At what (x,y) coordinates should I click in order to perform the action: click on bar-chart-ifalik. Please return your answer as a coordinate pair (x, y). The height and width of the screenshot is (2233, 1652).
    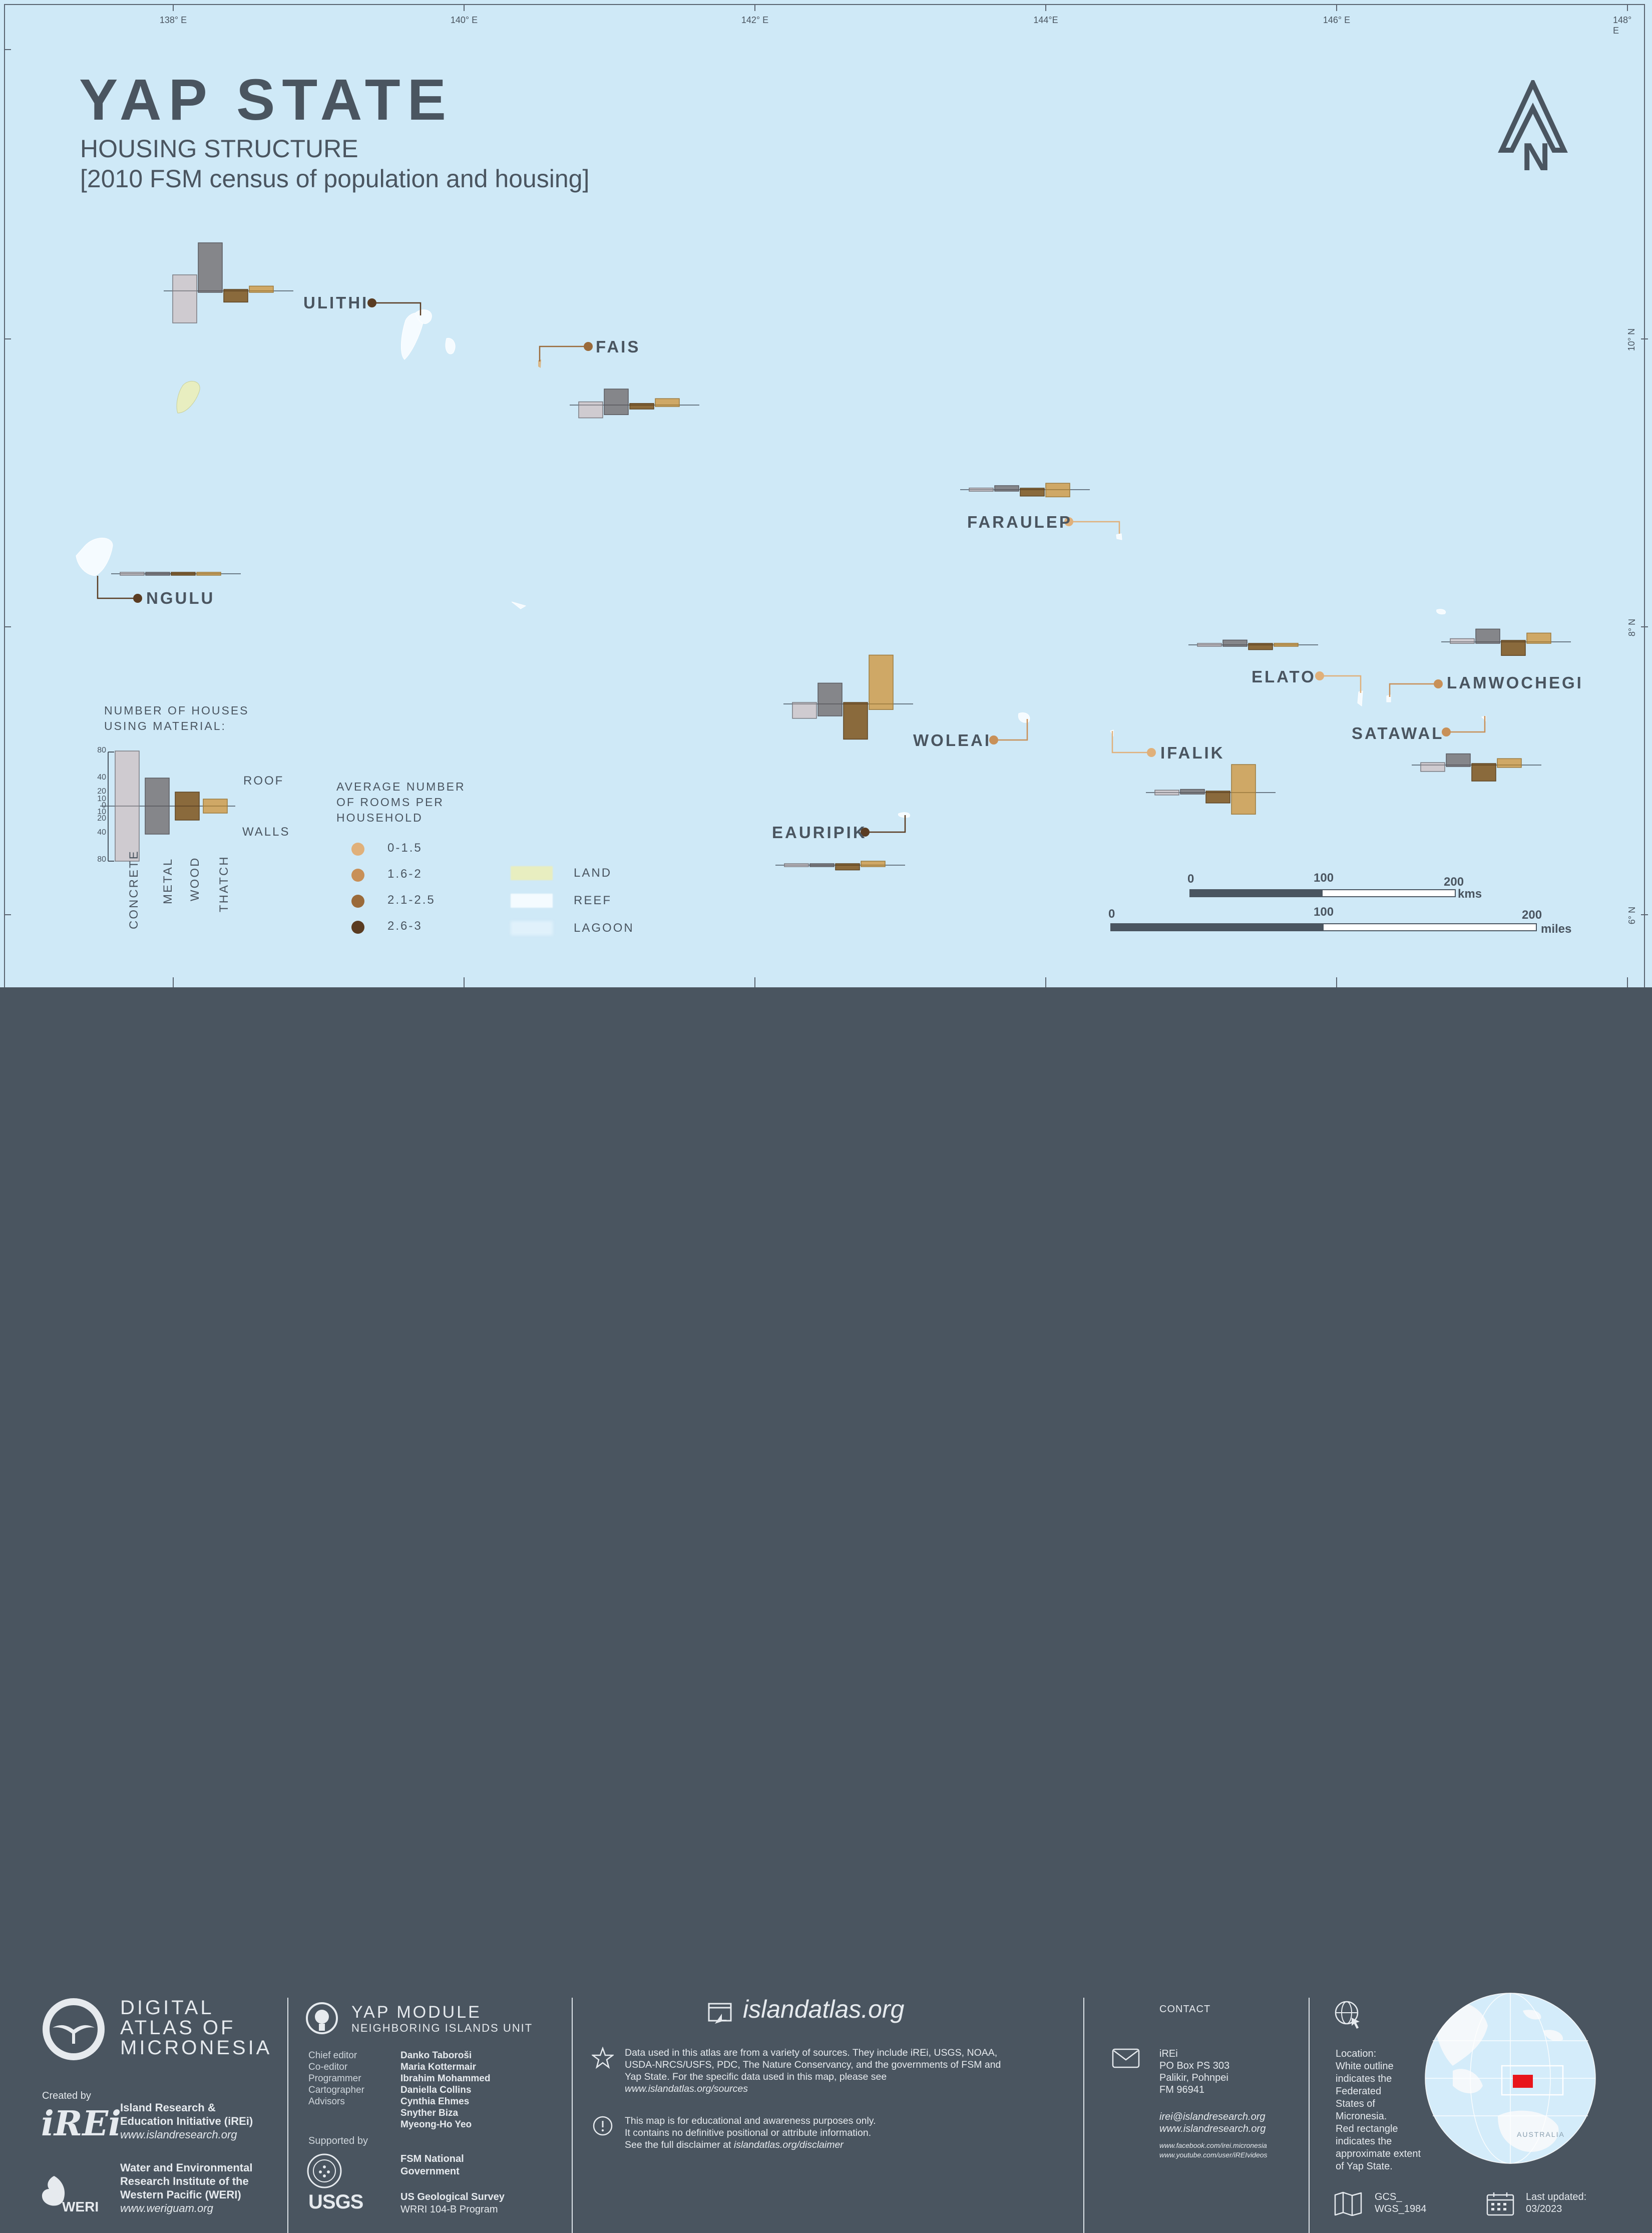
    Looking at the image, I should click on (1211, 789).